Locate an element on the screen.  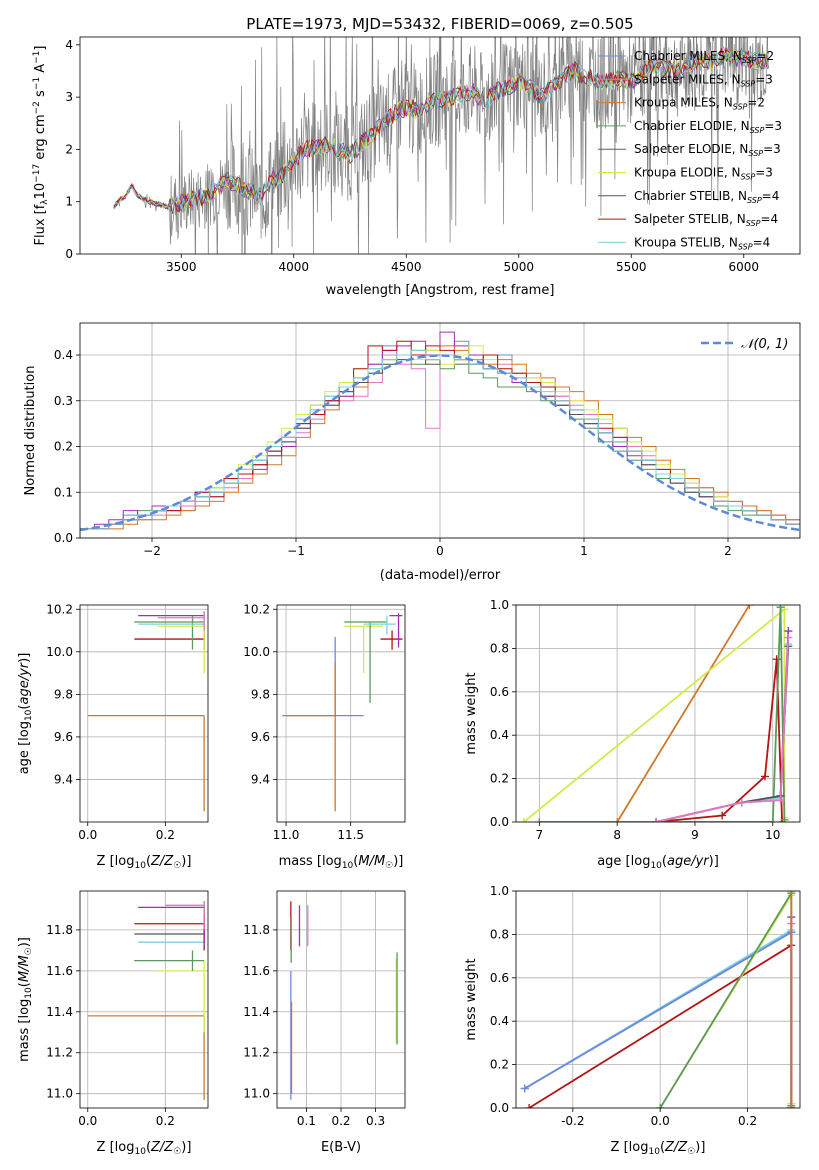
age_vs_Z-xtick-label: 0.0 is located at coordinates (87, 835).